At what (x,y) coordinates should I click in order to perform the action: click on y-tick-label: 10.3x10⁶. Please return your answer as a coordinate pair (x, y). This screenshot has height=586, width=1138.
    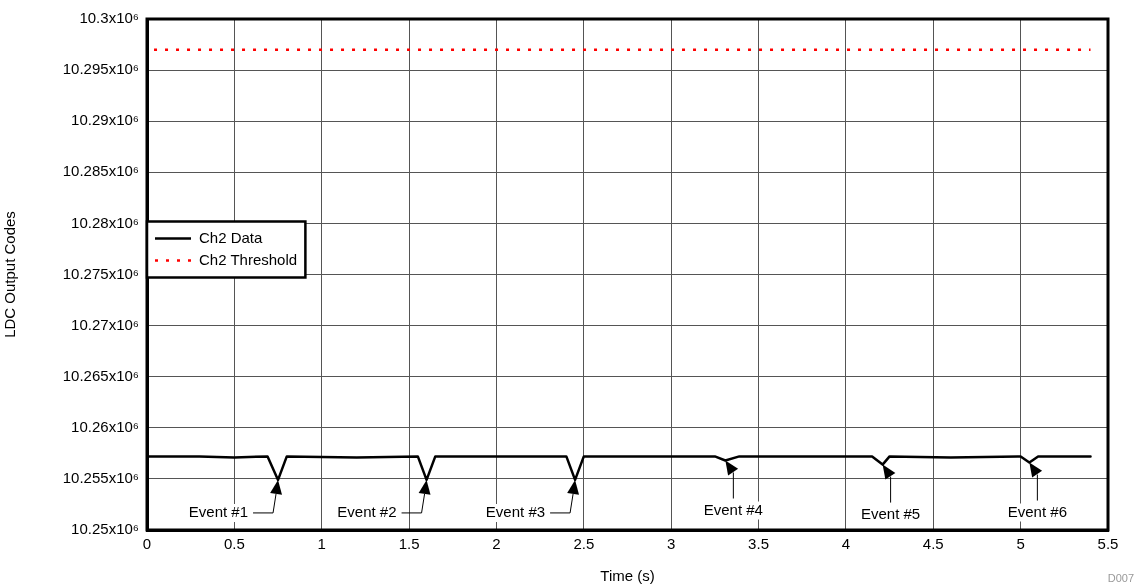
    Looking at the image, I should click on (109, 18).